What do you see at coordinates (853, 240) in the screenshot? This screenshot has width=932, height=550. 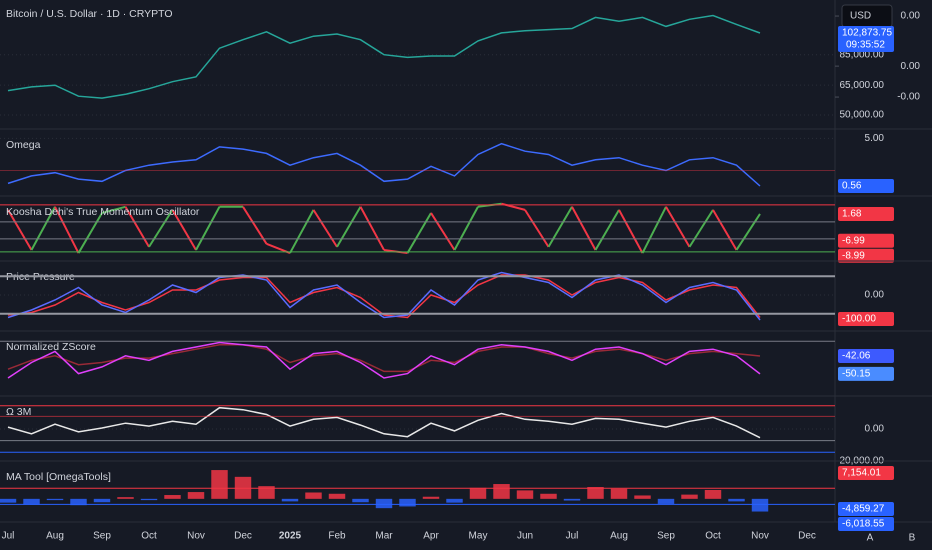 I see `value-badge-label: -6.99` at bounding box center [853, 240].